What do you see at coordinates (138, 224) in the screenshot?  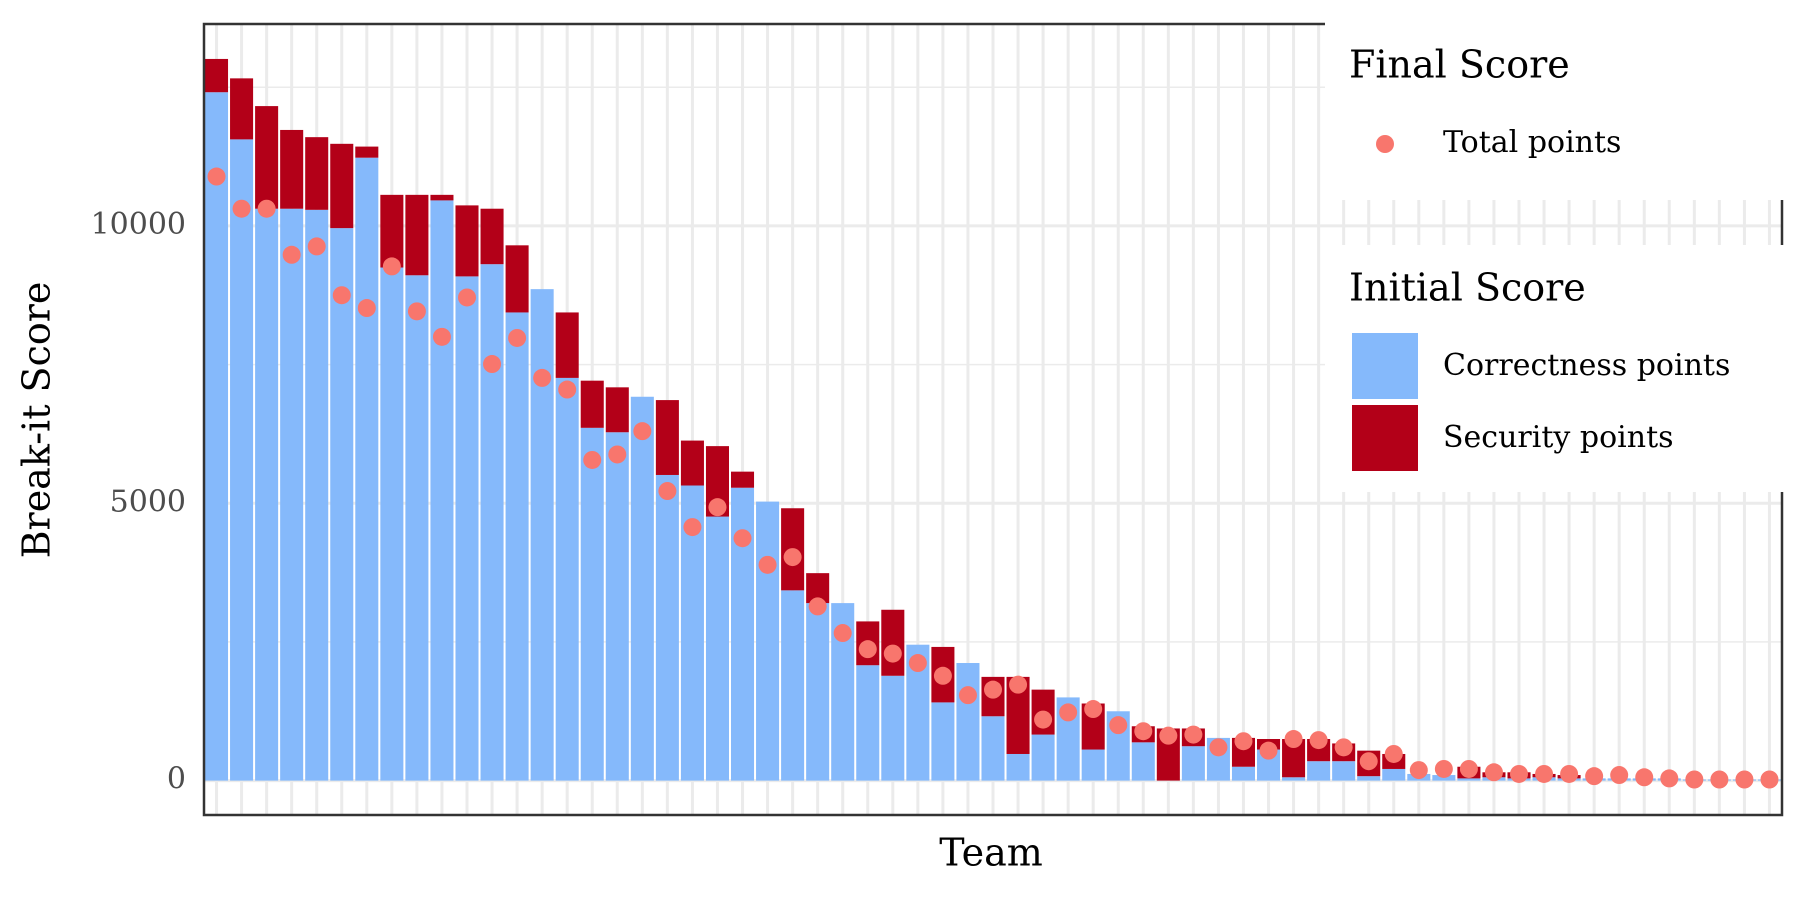 I see `y-tick-label: 10000` at bounding box center [138, 224].